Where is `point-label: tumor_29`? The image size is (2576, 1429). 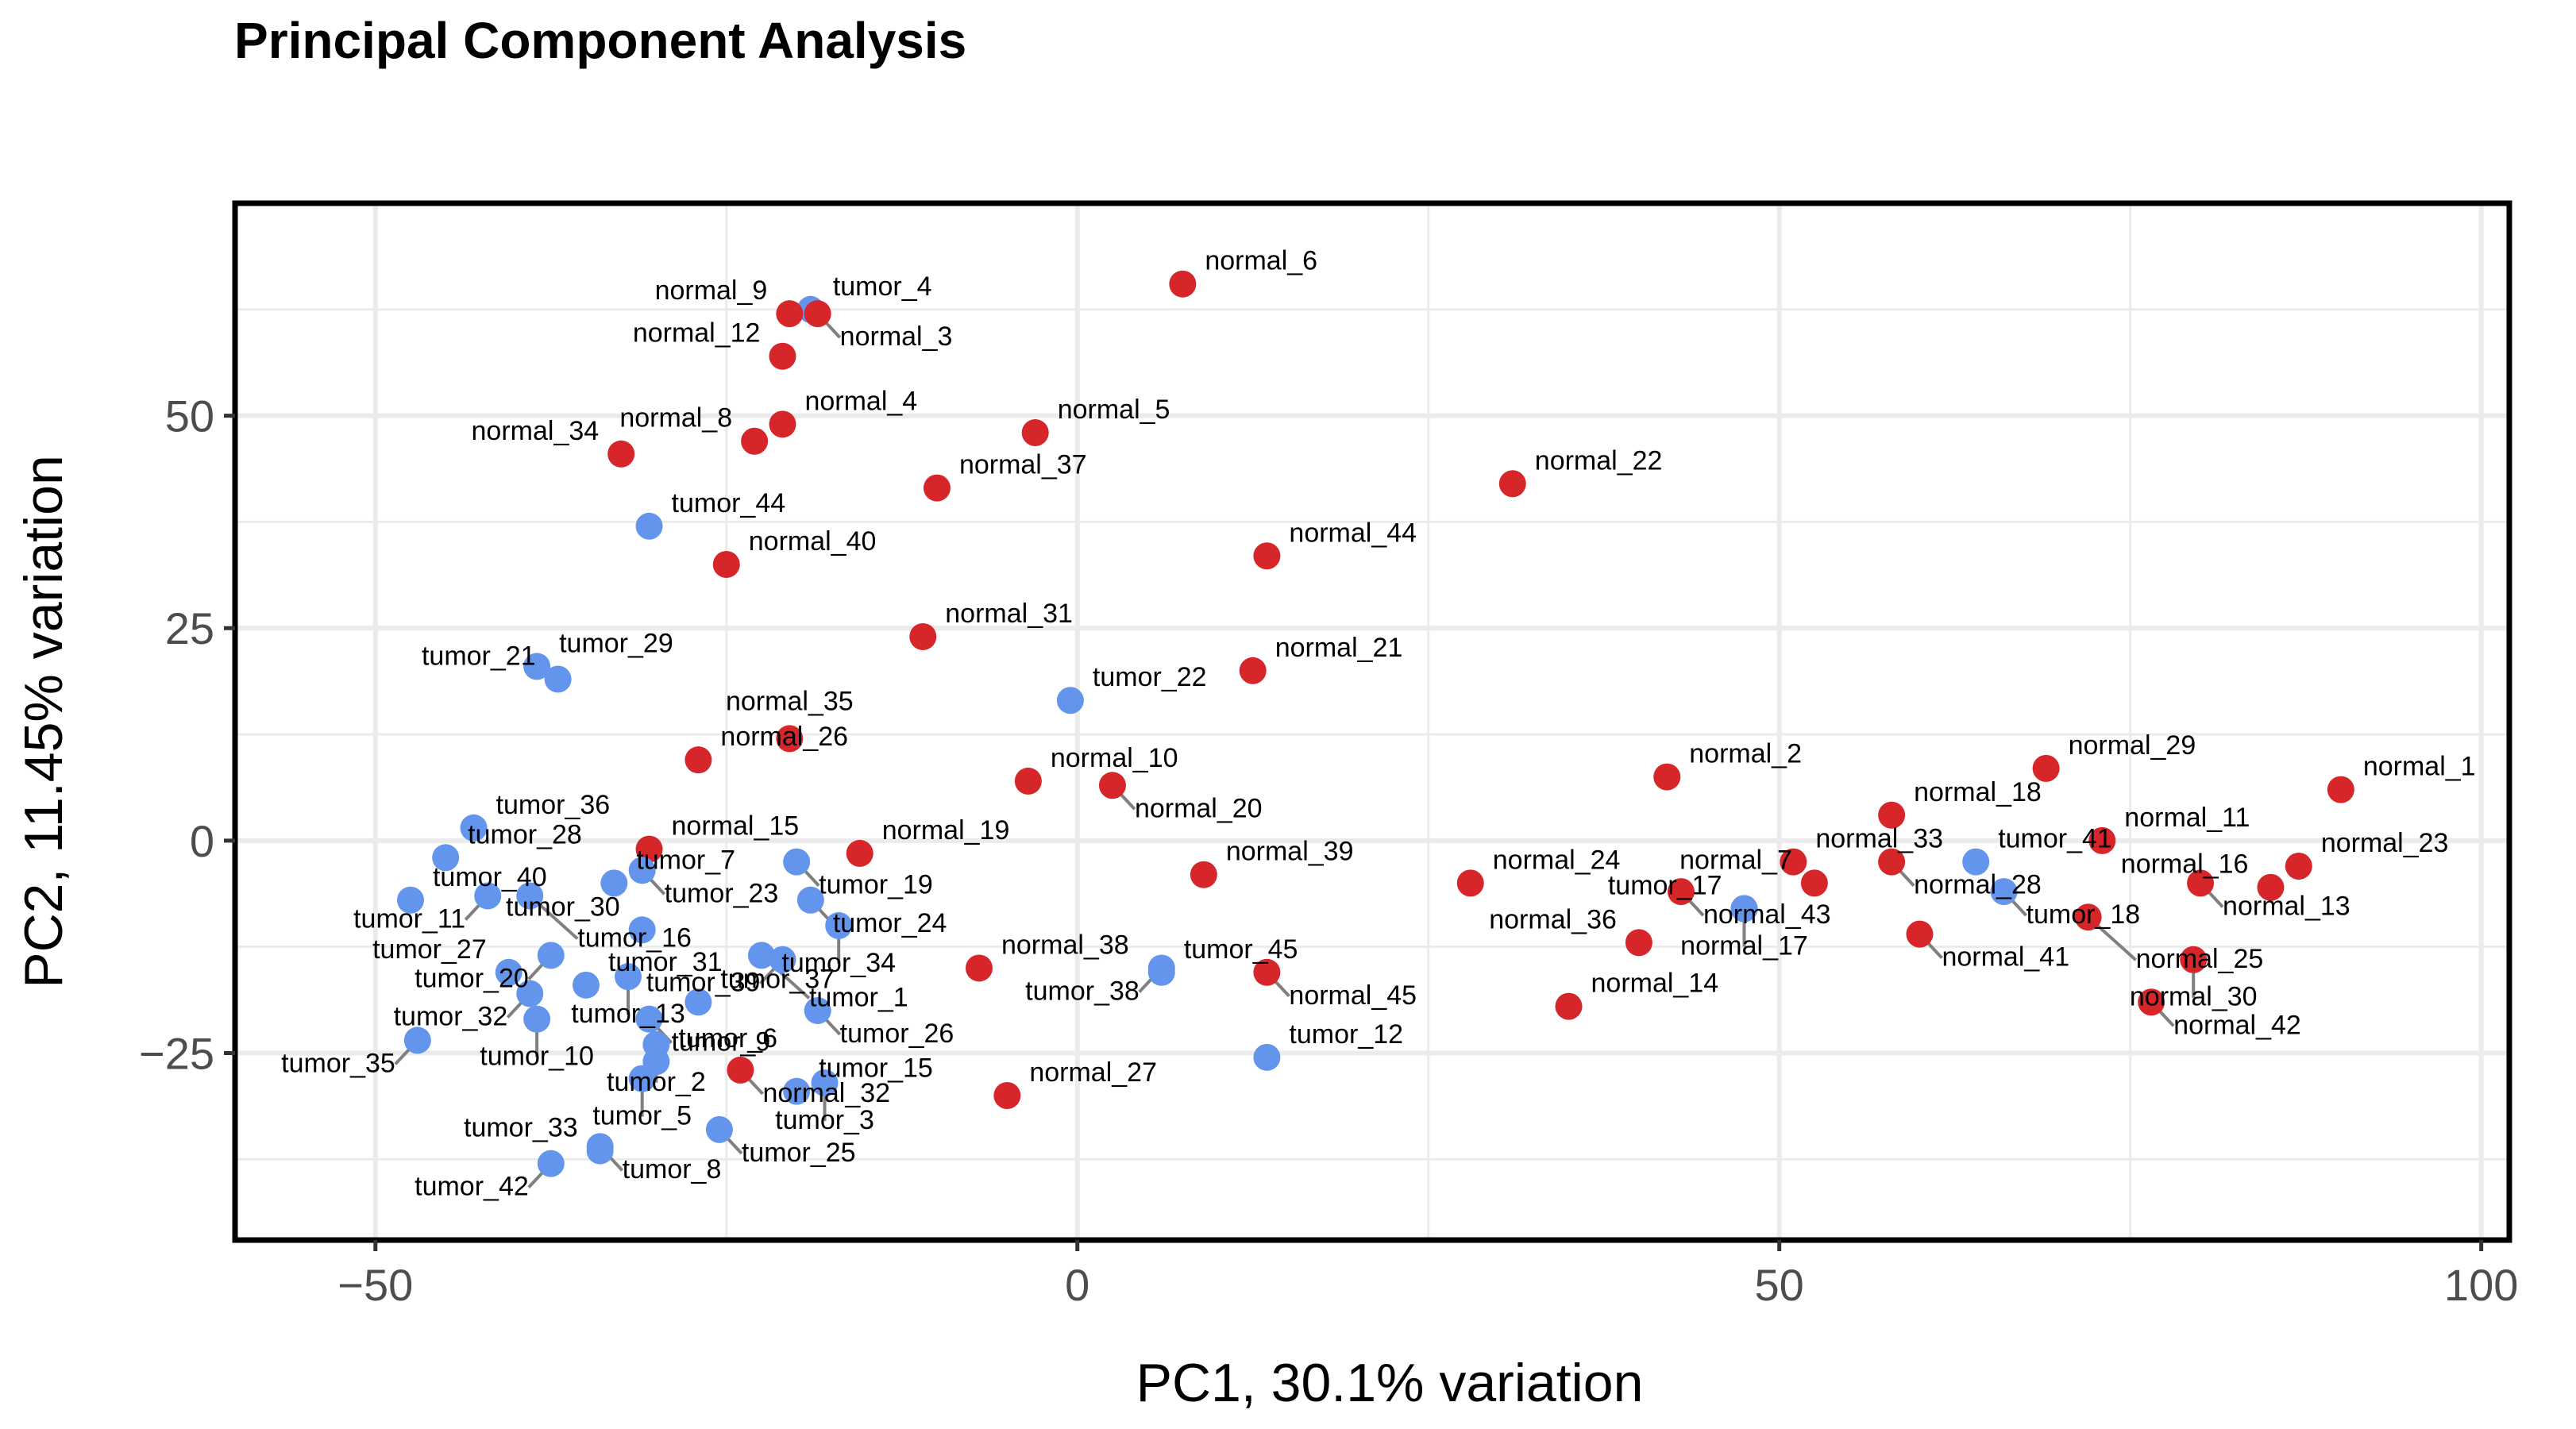
point-label: tumor_29 is located at coordinates (616, 643).